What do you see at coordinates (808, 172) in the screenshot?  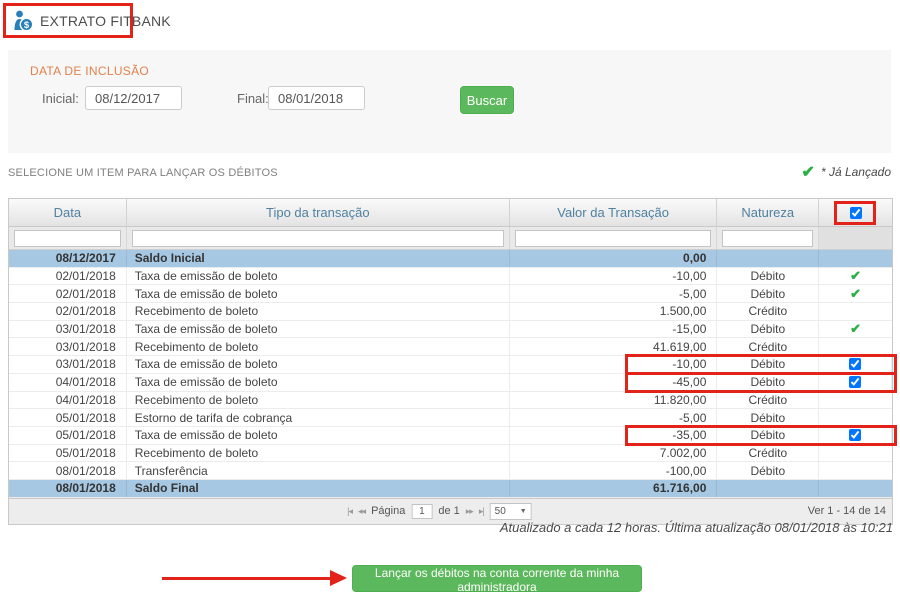 I see `check-icon: ✔` at bounding box center [808, 172].